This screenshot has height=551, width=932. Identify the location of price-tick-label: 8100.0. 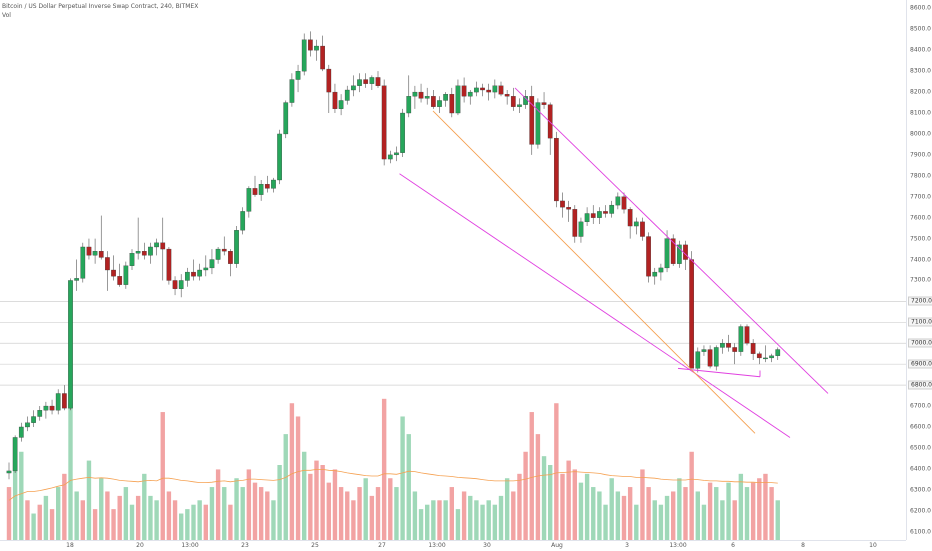
(920, 113).